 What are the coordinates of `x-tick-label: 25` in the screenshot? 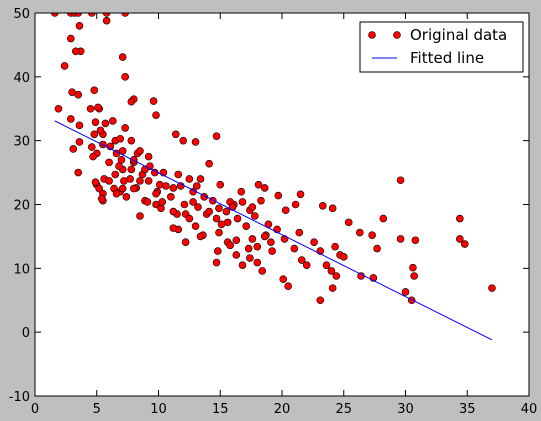 It's located at (343, 409).